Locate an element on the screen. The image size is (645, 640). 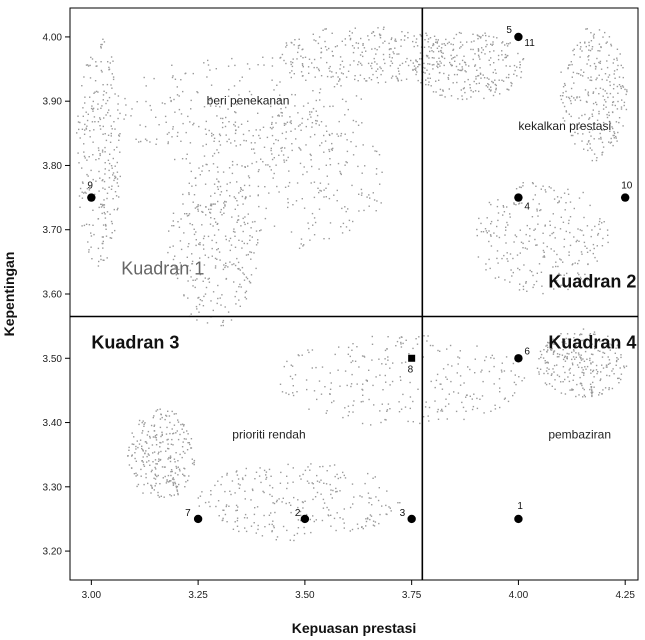
y-tick-label: 3.40 is located at coordinates (53, 423).